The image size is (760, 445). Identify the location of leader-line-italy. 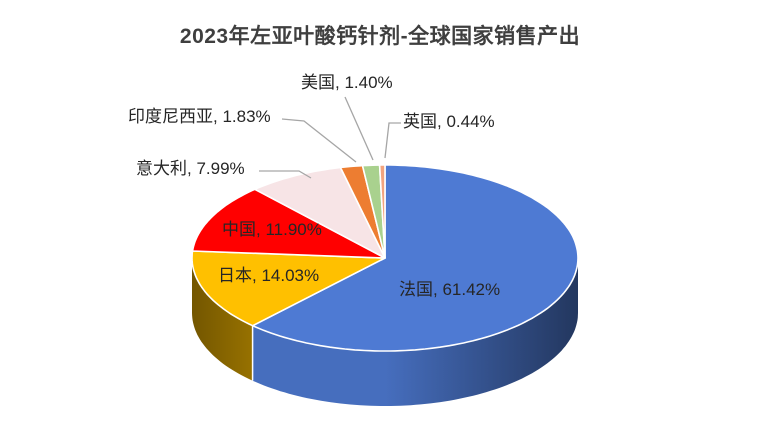
(285, 174).